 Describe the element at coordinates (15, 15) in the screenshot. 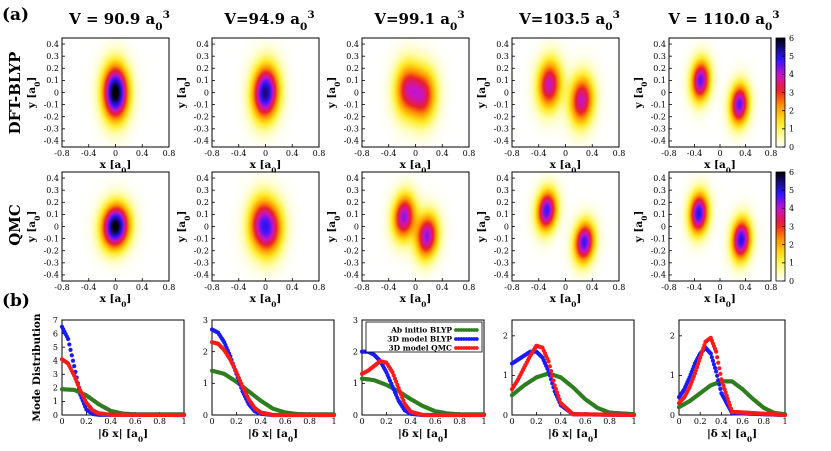

I see `panel-label-a: (a)` at that location.